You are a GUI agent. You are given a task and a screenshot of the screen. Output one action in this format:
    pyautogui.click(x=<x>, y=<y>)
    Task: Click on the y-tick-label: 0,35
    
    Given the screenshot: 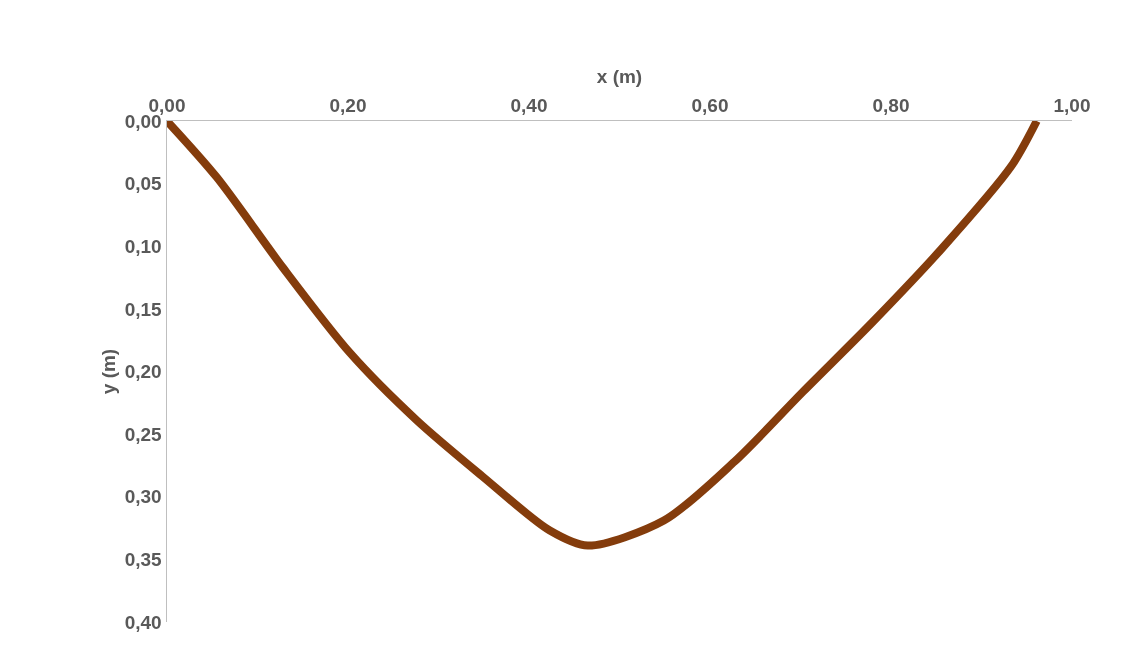 What is the action you would take?
    pyautogui.click(x=143, y=560)
    